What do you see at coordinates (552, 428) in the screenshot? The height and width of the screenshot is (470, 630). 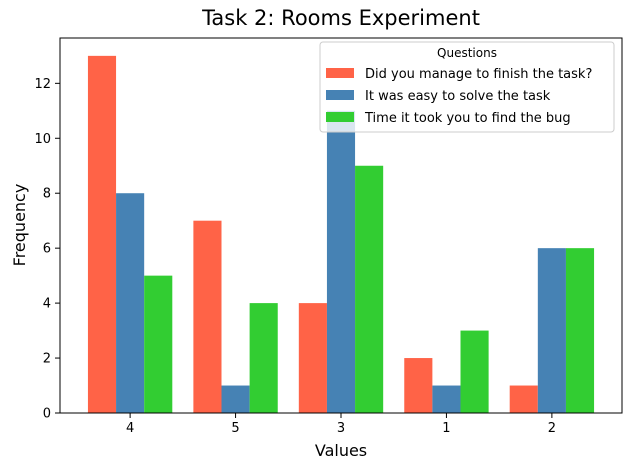 I see `x-tick-label: 2` at bounding box center [552, 428].